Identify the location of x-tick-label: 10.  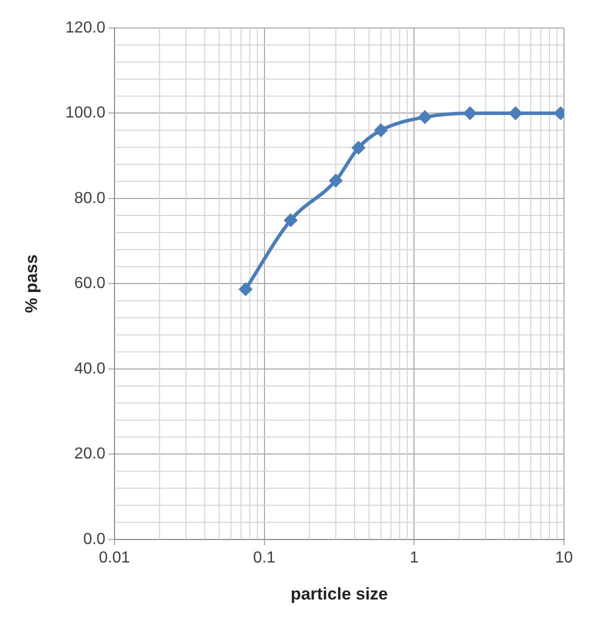
(564, 557).